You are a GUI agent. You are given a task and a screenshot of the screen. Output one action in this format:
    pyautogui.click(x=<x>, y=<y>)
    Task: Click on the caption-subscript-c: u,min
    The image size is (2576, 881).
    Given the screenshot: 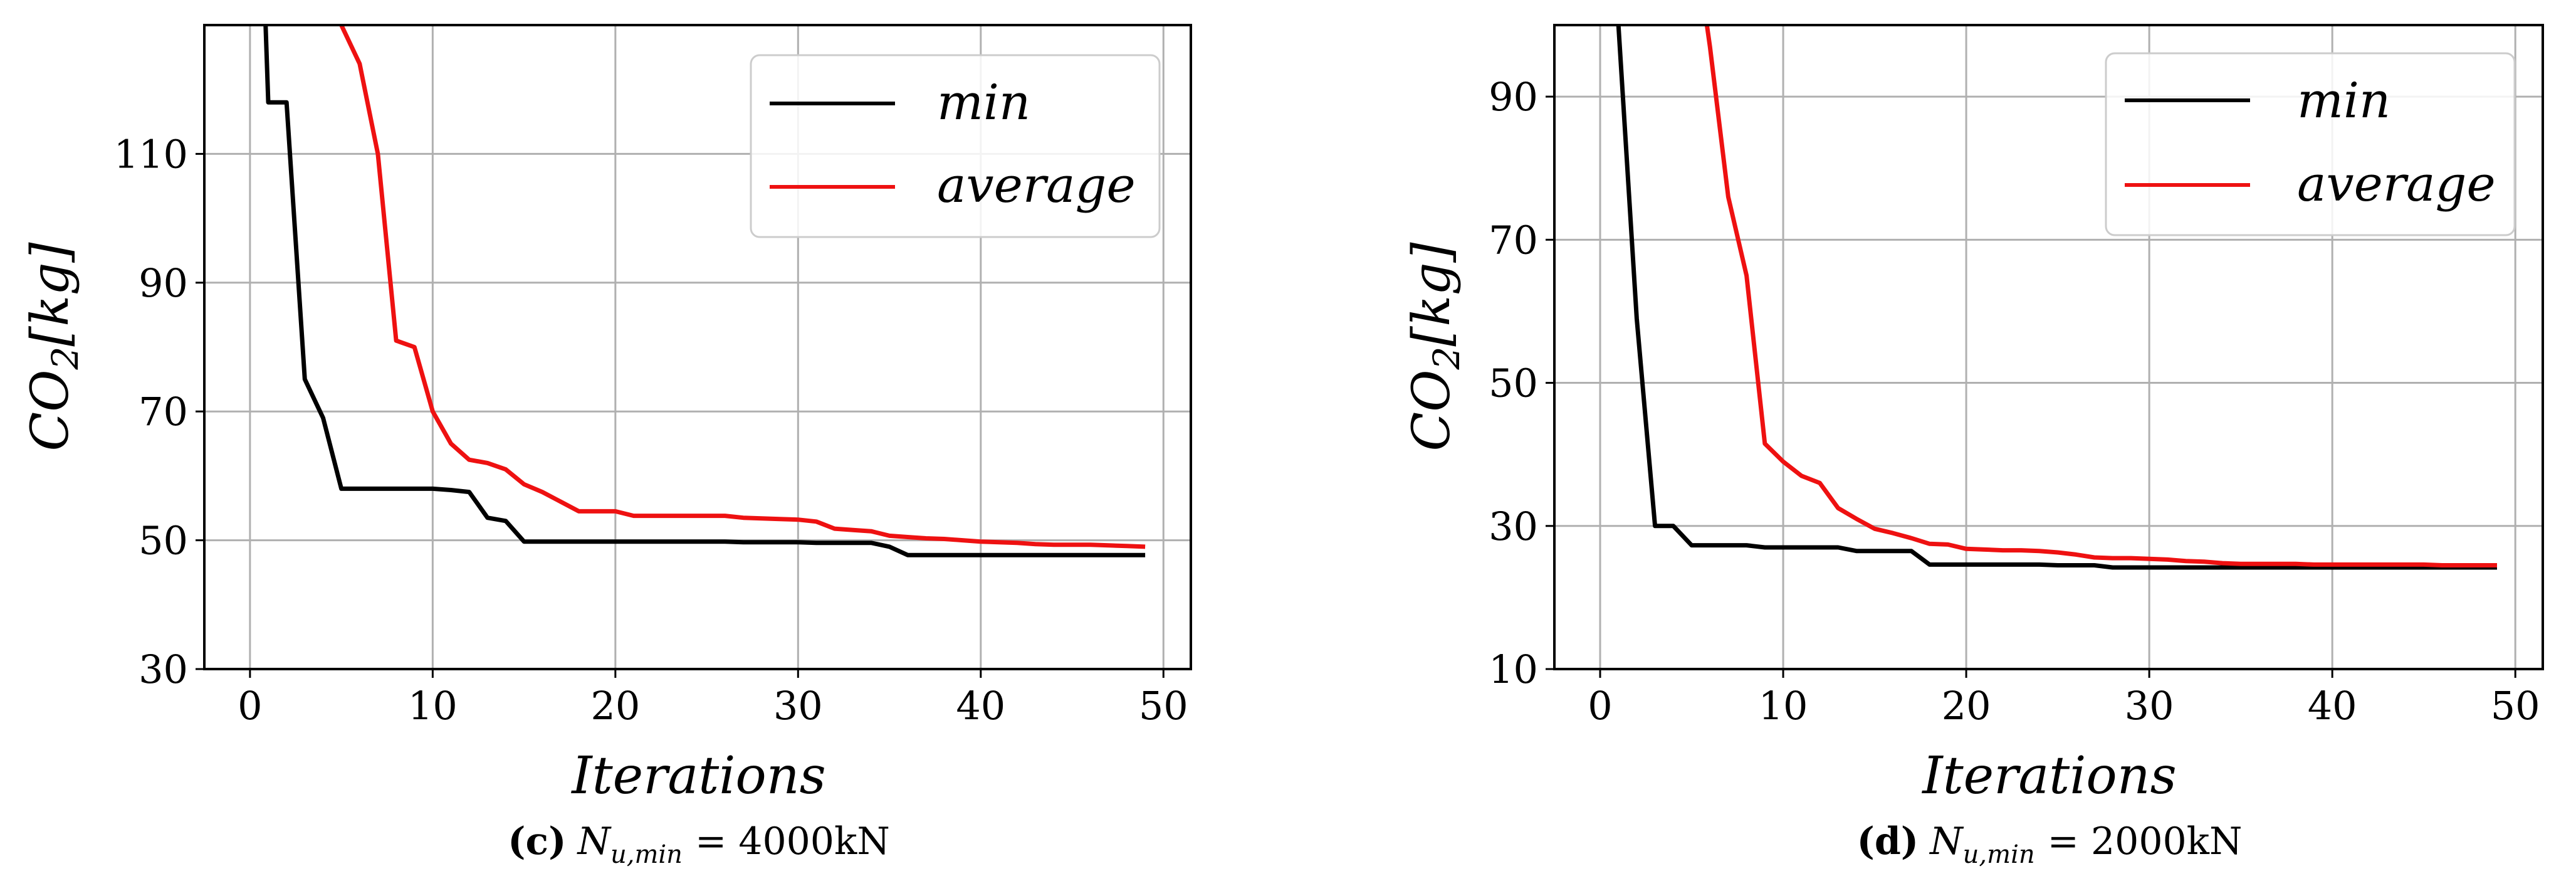 What is the action you would take?
    pyautogui.click(x=646, y=854)
    